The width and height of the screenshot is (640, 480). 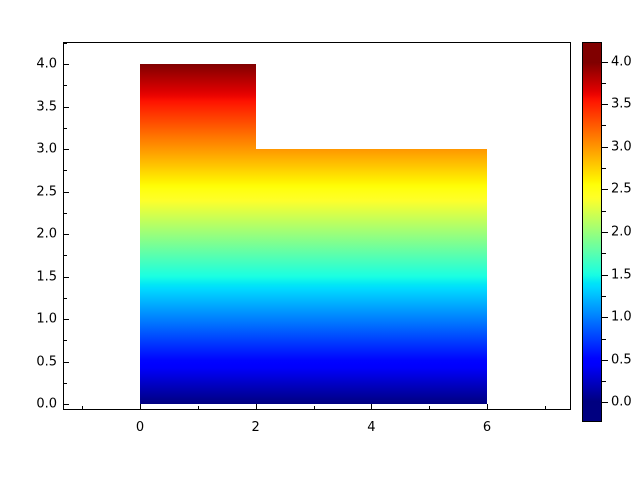 What do you see at coordinates (621, 275) in the screenshot?
I see `colorbar-ticklabel: 1.5` at bounding box center [621, 275].